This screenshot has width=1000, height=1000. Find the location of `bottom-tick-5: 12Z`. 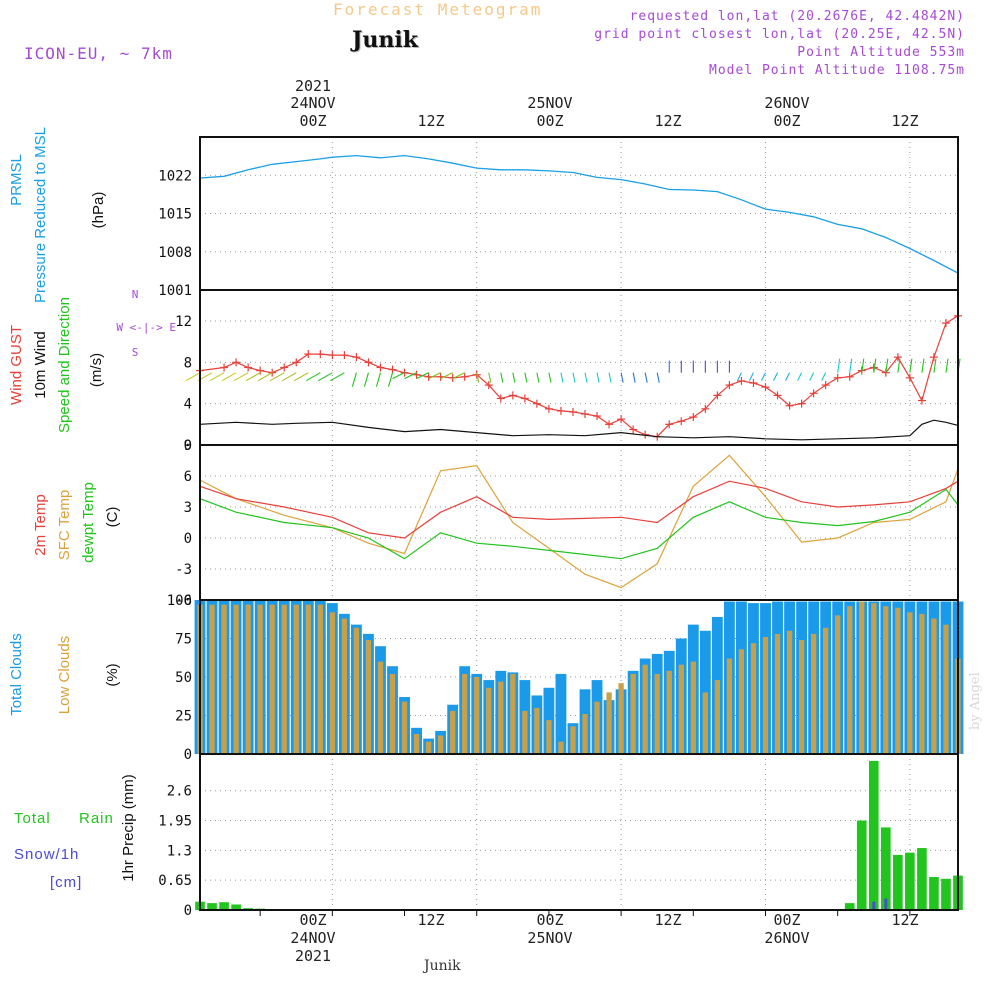

bottom-tick-5: 12Z is located at coordinates (905, 920).